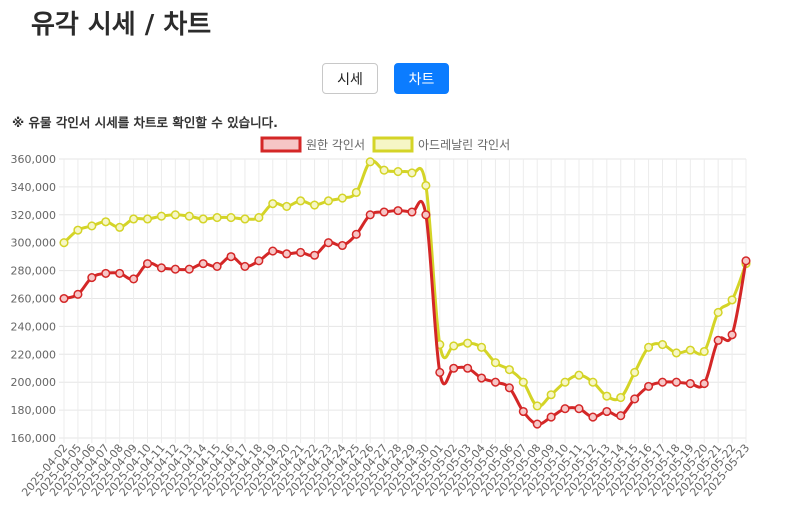 The width and height of the screenshot is (800, 517). I want to click on y-tick-label: 280,000, so click(34, 271).